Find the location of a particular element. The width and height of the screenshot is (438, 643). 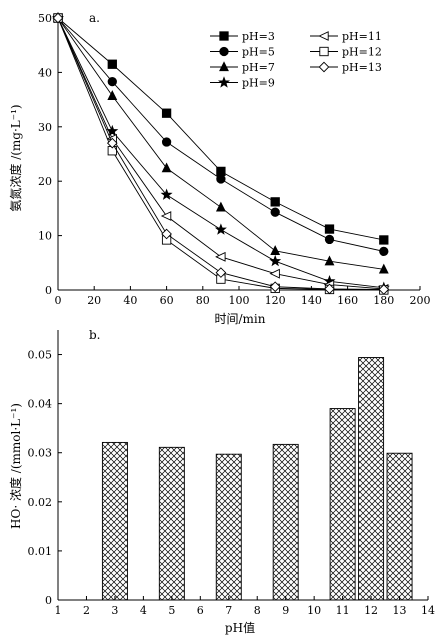

panel-b-y-tick-label: 0 is located at coordinates (48, 600).